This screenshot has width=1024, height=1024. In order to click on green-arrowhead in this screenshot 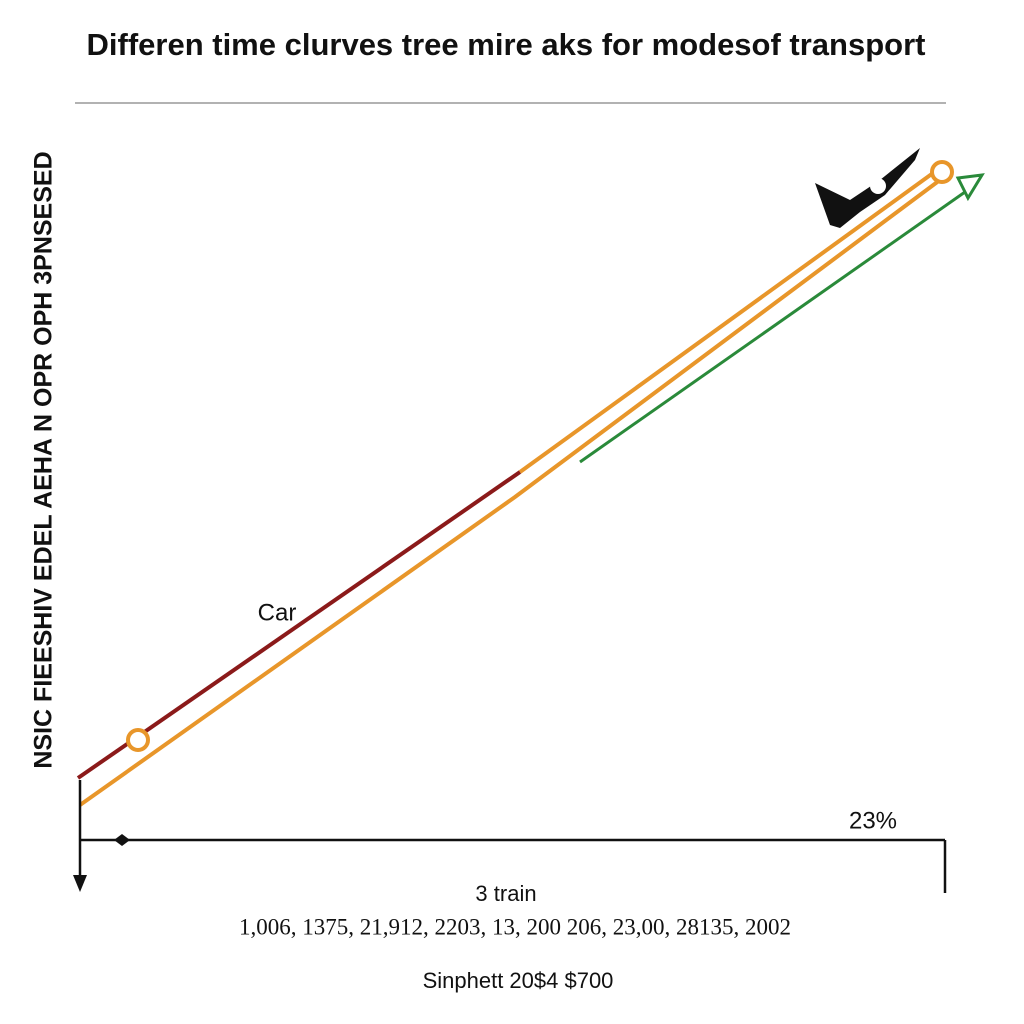, I will do `click(970, 187)`.